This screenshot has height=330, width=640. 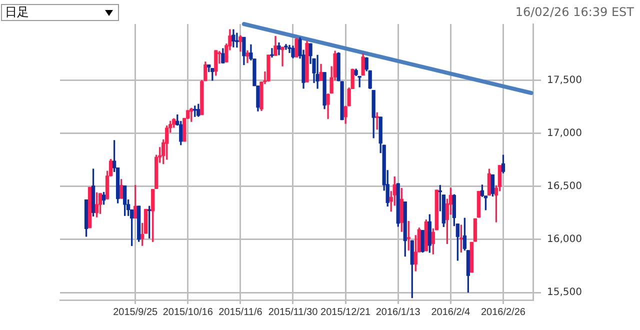 What do you see at coordinates (240, 312) in the screenshot?
I see `x-tick-label: 2015/11/6` at bounding box center [240, 312].